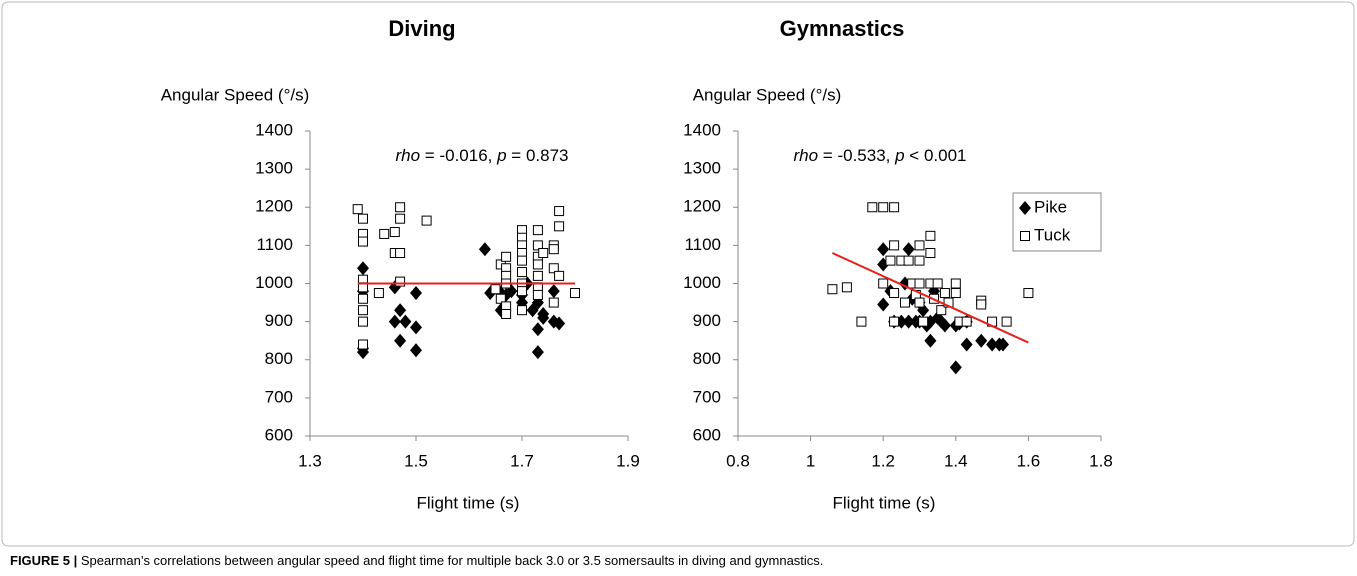 Image resolution: width=1357 pixels, height=576 pixels. I want to click on x-axis-label: Flight time (s), so click(468, 502).